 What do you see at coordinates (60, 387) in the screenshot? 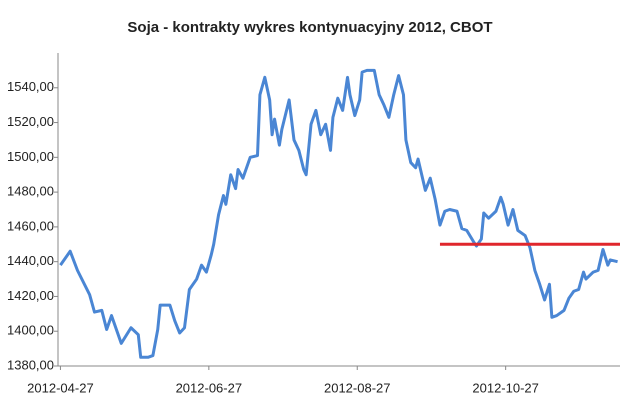
I see `x-tick-label: 2012-04-27` at bounding box center [60, 387].